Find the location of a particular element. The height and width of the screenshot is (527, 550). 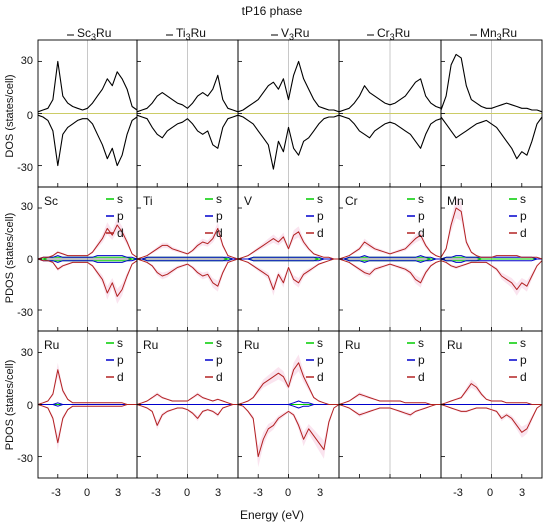

svg-text: Cr3Ru is located at coordinates (393, 34).